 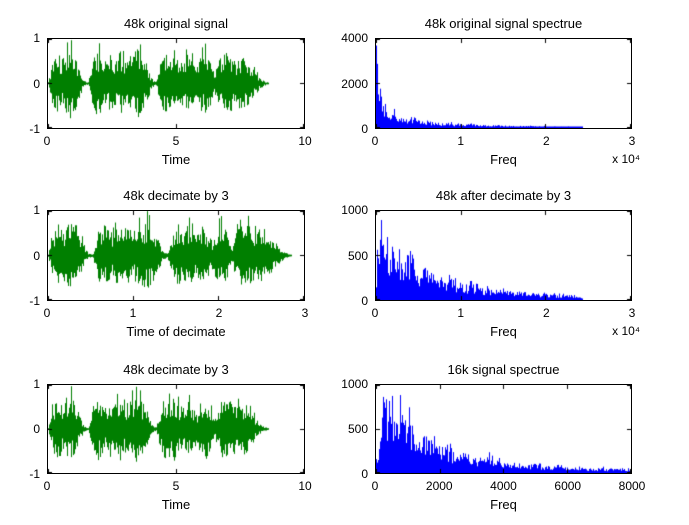 I want to click on x-tick-label: 4000, so click(x=503, y=486).